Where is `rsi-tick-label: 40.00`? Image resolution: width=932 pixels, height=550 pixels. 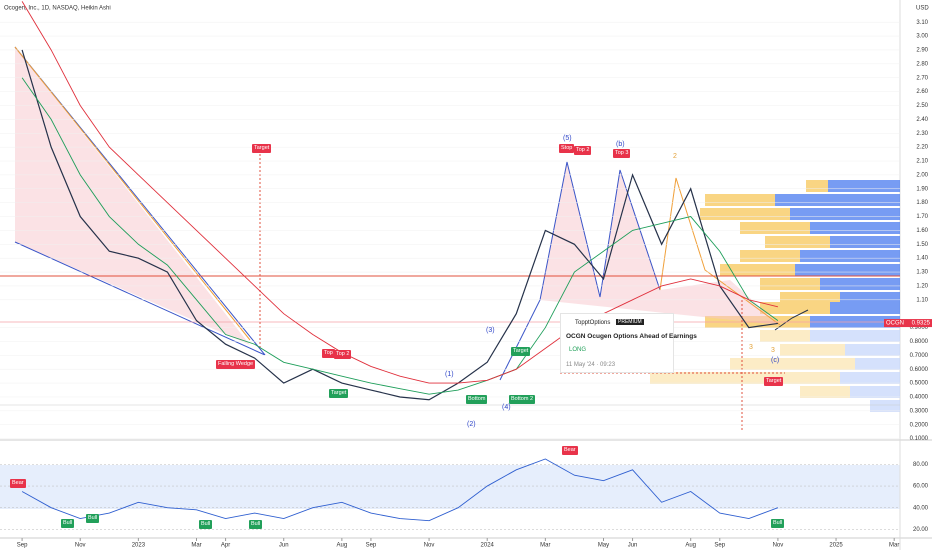
rsi-tick-label: 40.00 is located at coordinates (921, 508).